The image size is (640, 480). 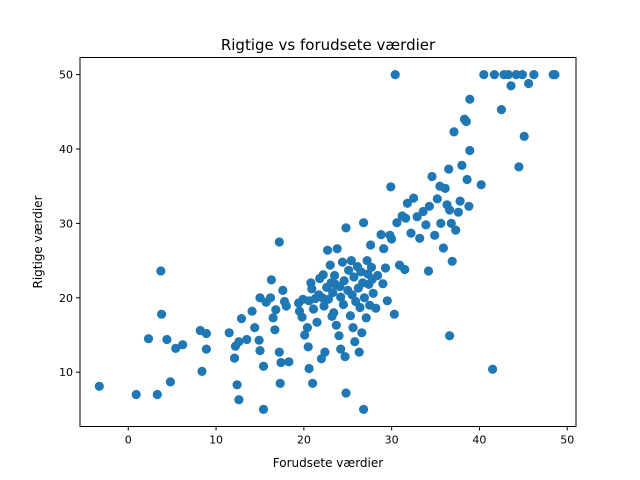 What do you see at coordinates (66, 149) in the screenshot?
I see `y-tick-label: 40` at bounding box center [66, 149].